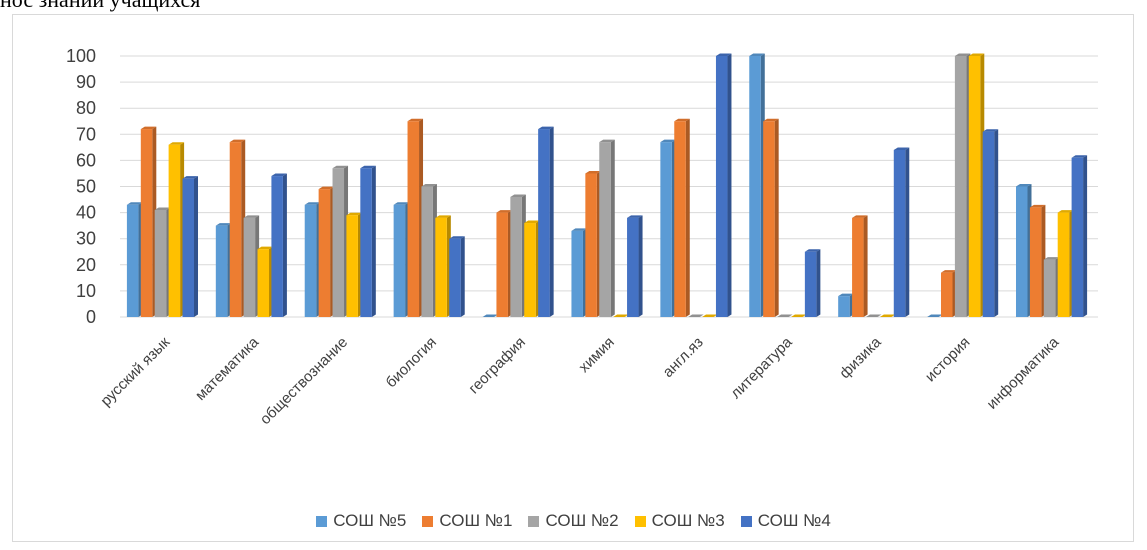  Describe the element at coordinates (860, 357) in the screenshot. I see `x-category-label: физика` at that location.